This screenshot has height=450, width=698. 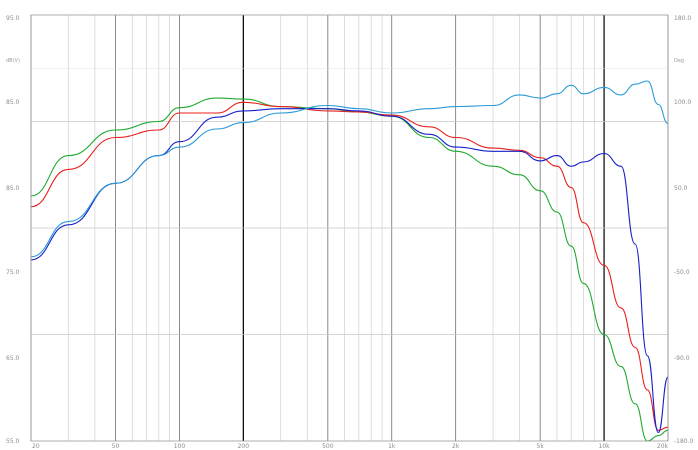 I want to click on y2-tick-label: Deg, so click(x=679, y=61).